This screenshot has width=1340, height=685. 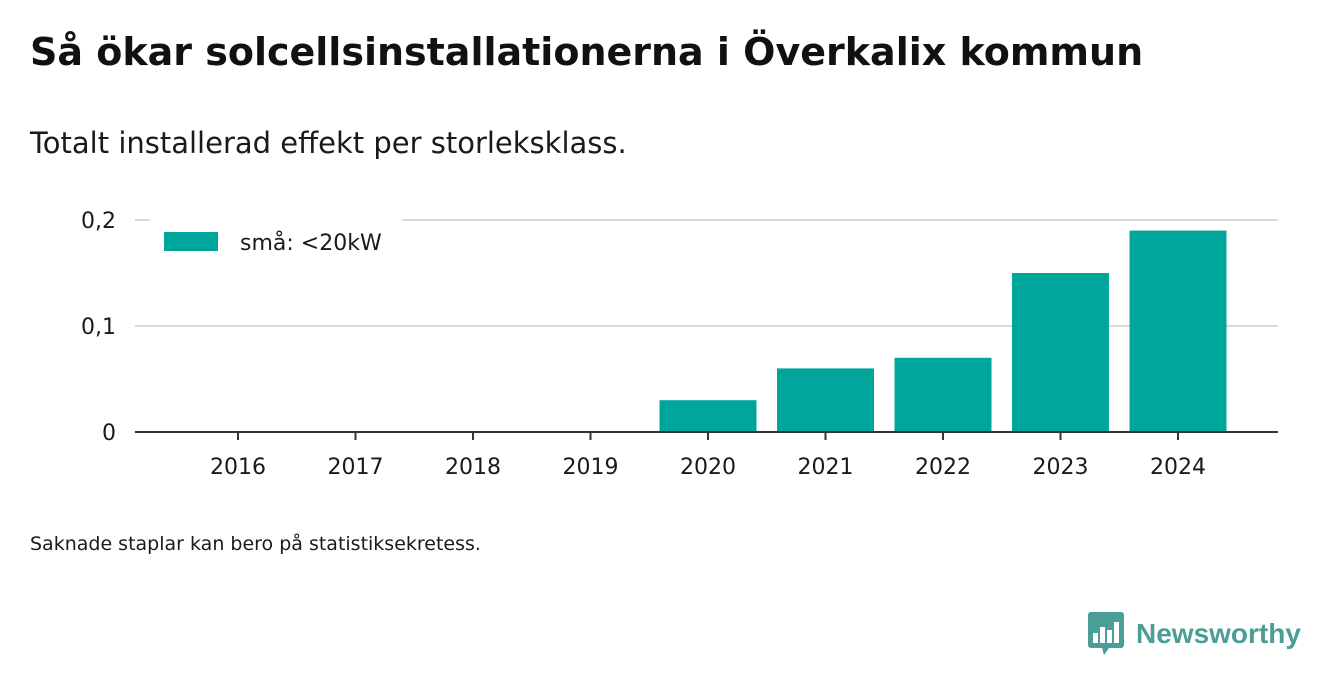 I want to click on legend-swatch, so click(x=191, y=241).